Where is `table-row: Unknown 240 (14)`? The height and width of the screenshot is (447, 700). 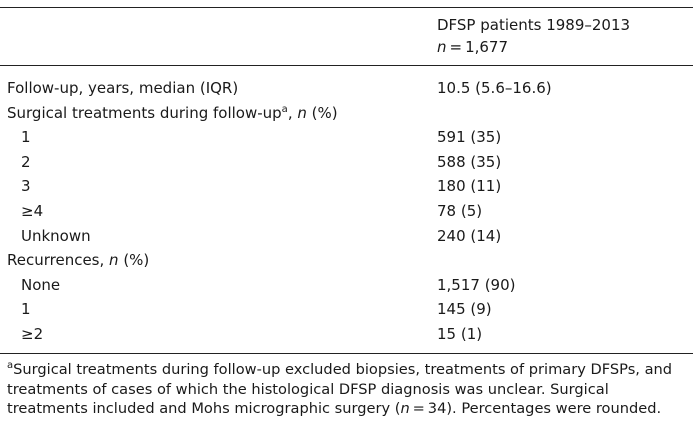
table-row: Unknown 240 (14) is located at coordinates (346, 236).